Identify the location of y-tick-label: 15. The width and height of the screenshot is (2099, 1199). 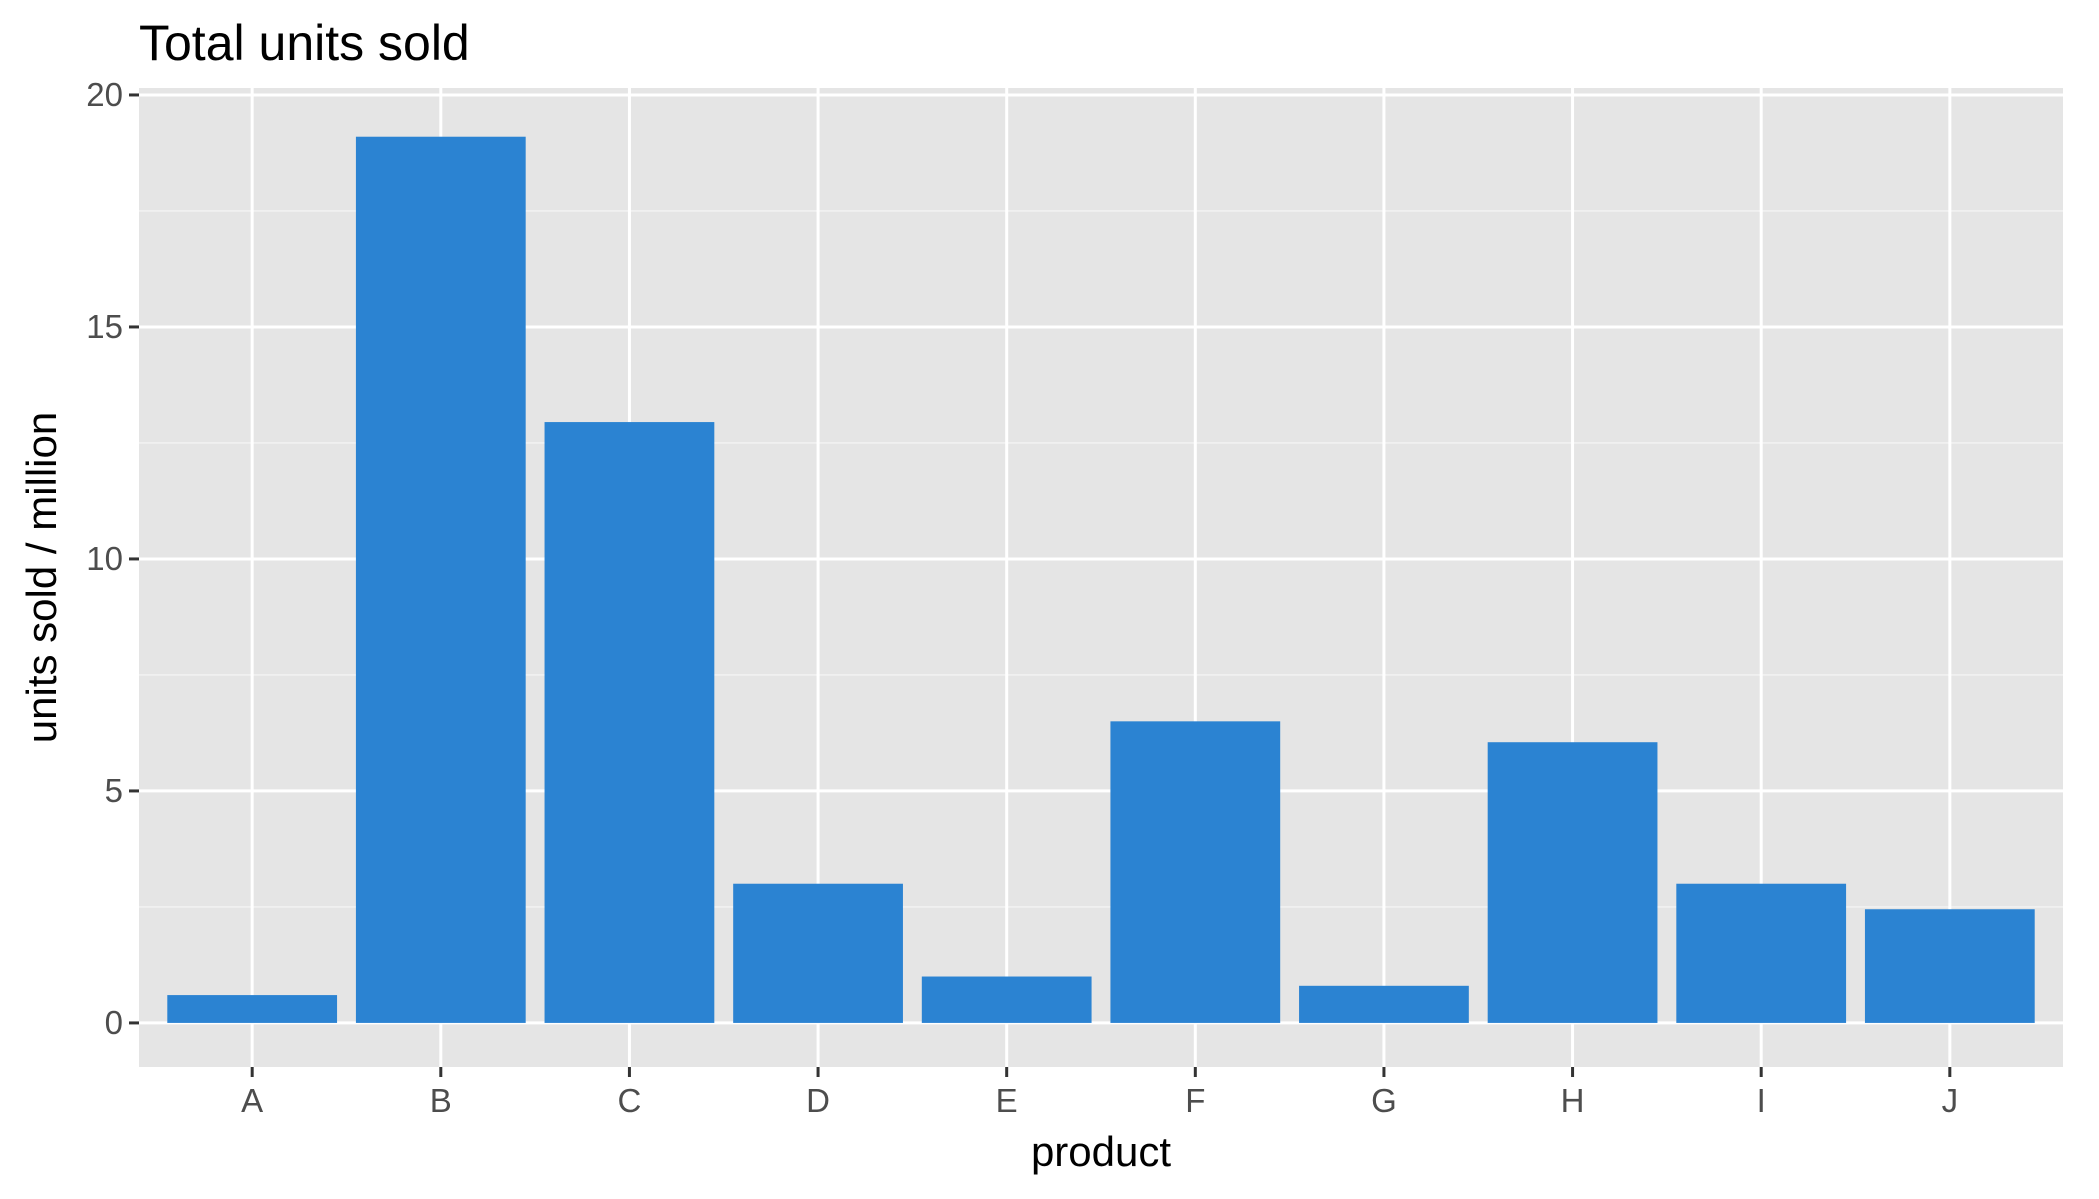
(104, 326).